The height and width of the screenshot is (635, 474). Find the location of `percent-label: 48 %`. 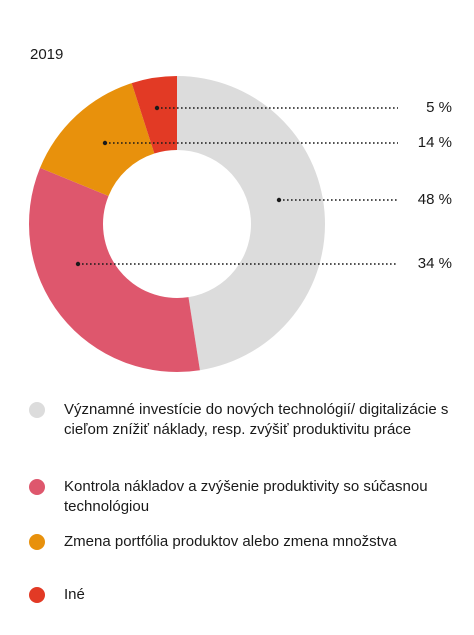

percent-label: 48 % is located at coordinates (434, 199).